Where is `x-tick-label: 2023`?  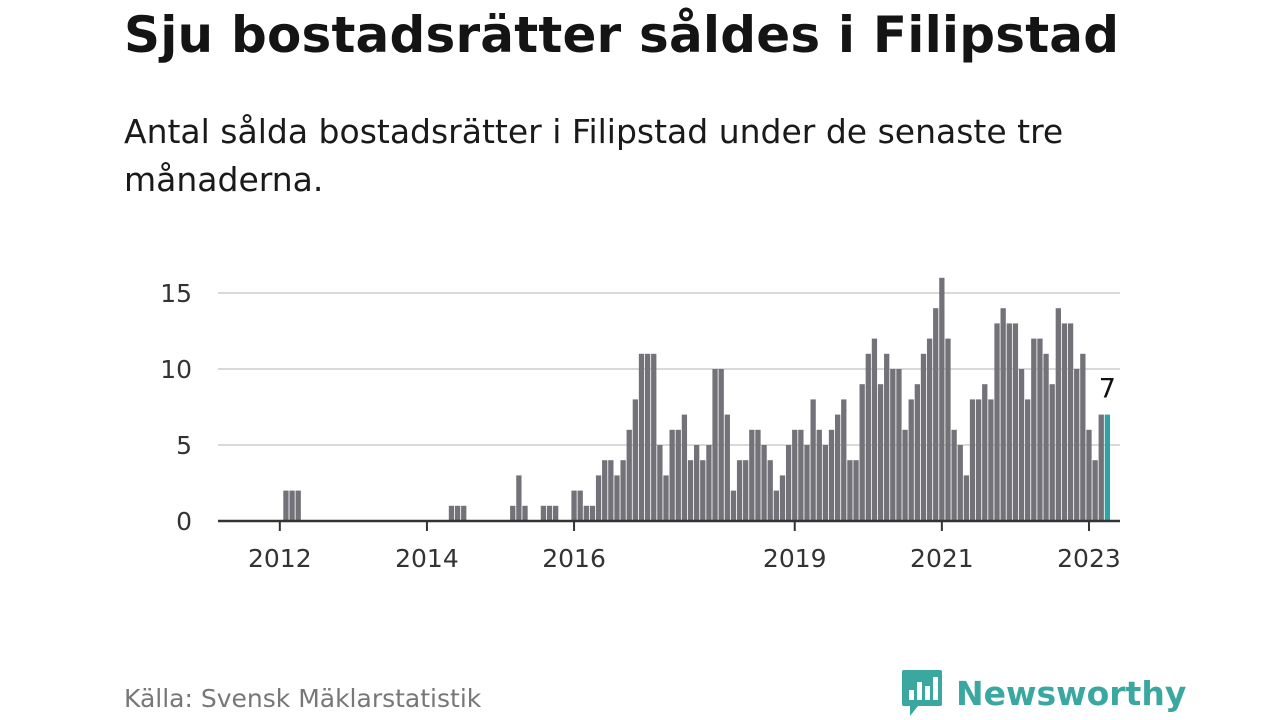
x-tick-label: 2023 is located at coordinates (1089, 558).